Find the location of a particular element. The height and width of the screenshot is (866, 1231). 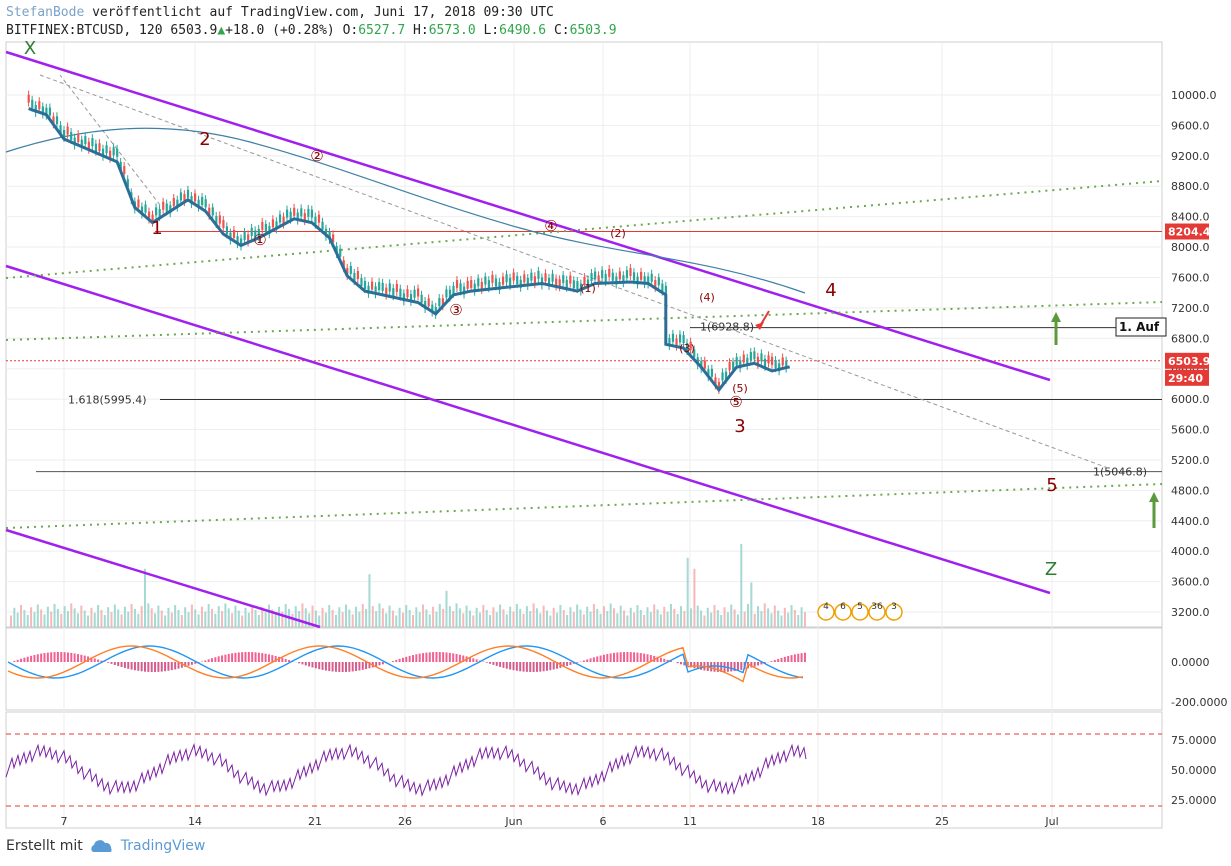

macd-tick-label: 0.0000 is located at coordinates (1190, 662).